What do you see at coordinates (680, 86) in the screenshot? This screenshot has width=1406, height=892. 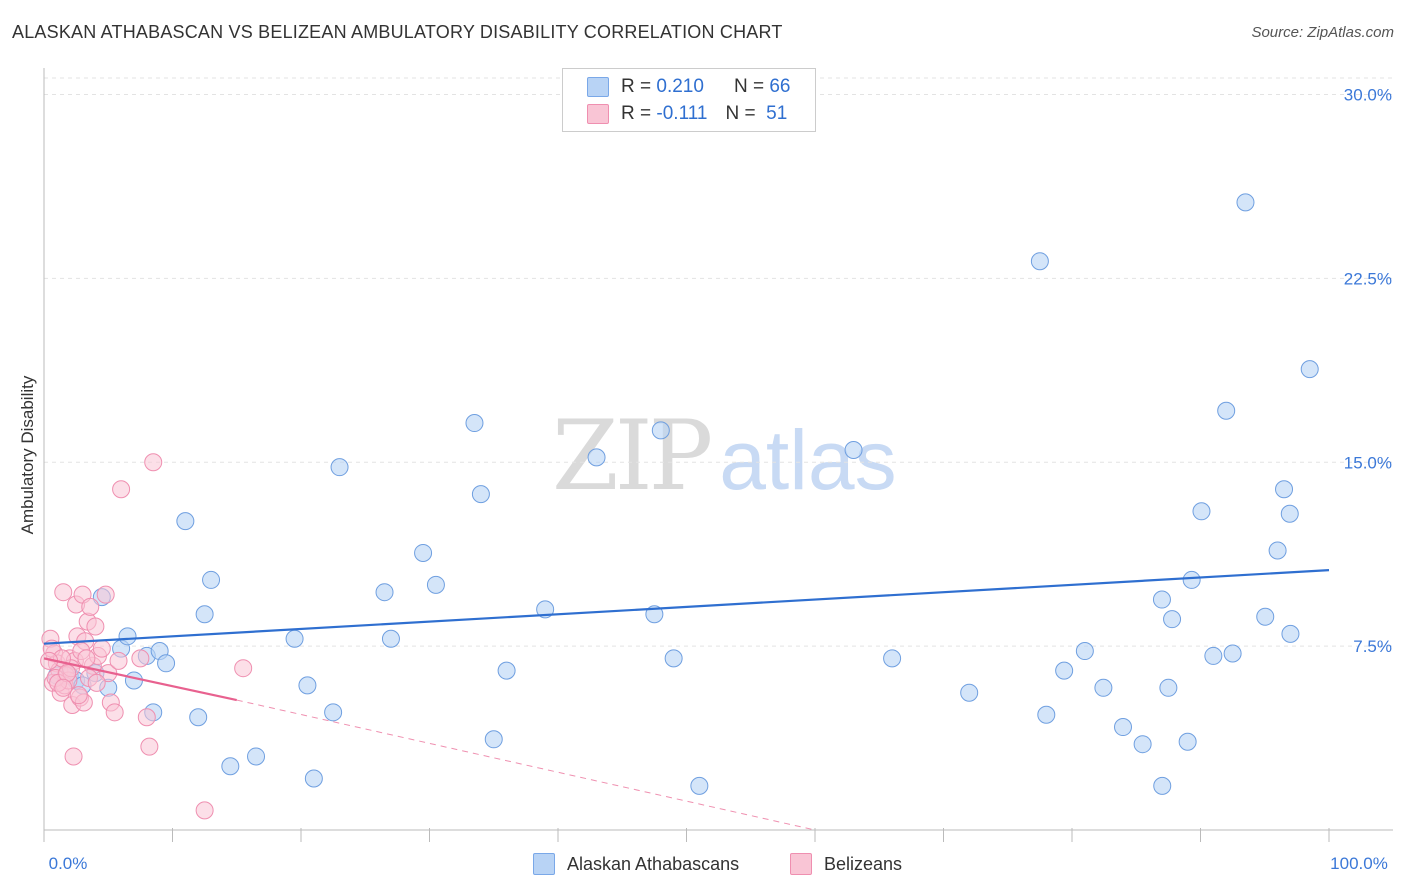 I see `legend-r-value: 0.210` at bounding box center [680, 86].